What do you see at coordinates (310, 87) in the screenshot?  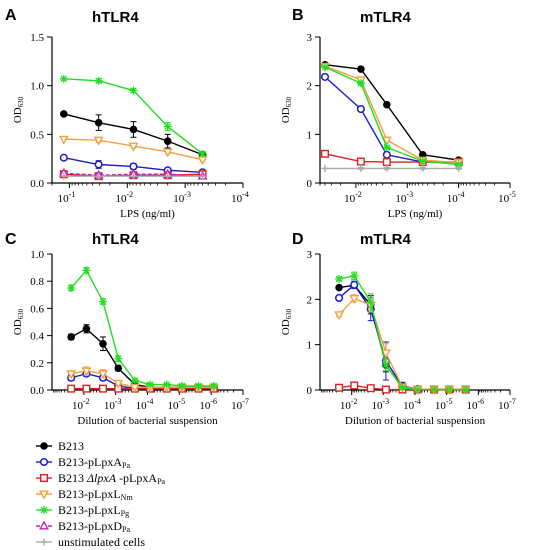 I see `y-tick-label: 2` at bounding box center [310, 87].